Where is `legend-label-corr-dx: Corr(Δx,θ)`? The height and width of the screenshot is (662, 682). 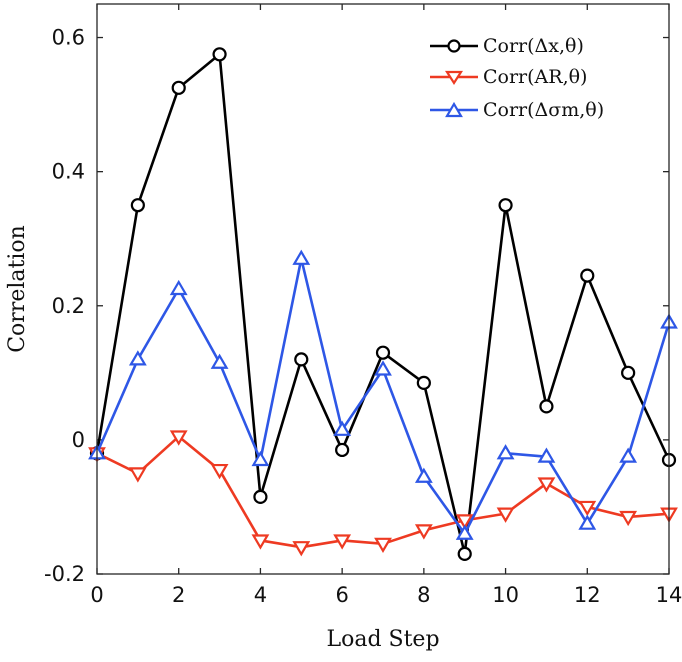
legend-label-corr-dx: Corr(Δx,θ) is located at coordinates (533, 46).